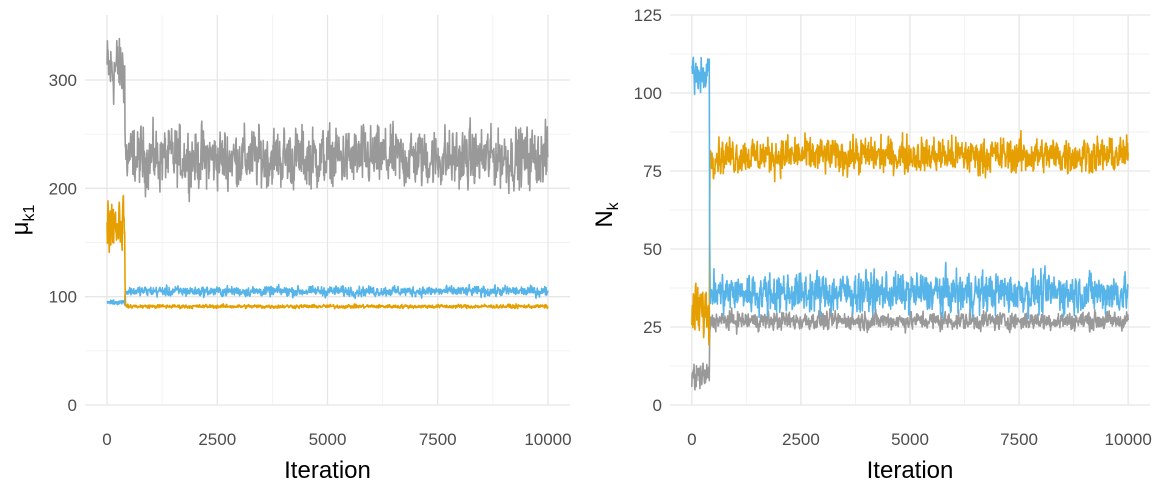 The width and height of the screenshot is (1163, 498). What do you see at coordinates (652, 171) in the screenshot?
I see `y-tick-label: 75` at bounding box center [652, 171].